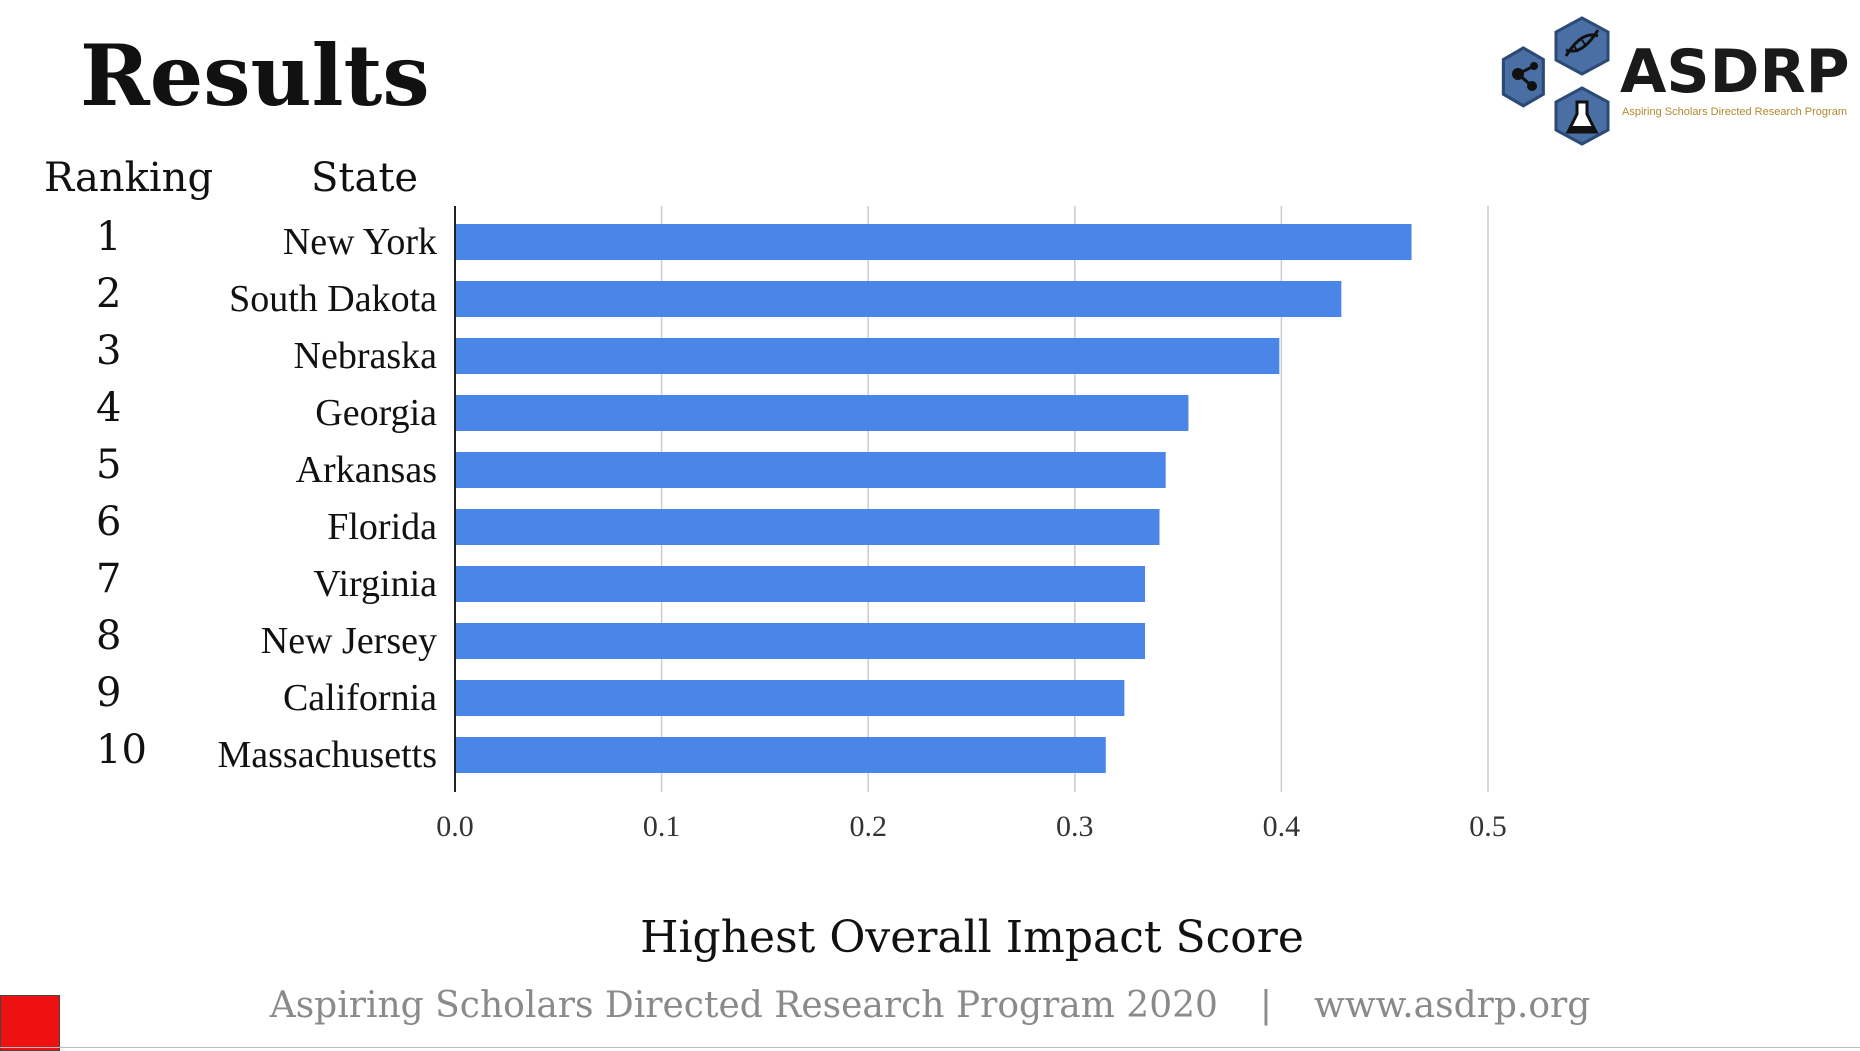 The image size is (1860, 1051). What do you see at coordinates (376, 413) in the screenshot?
I see `state-label: Georgia` at bounding box center [376, 413].